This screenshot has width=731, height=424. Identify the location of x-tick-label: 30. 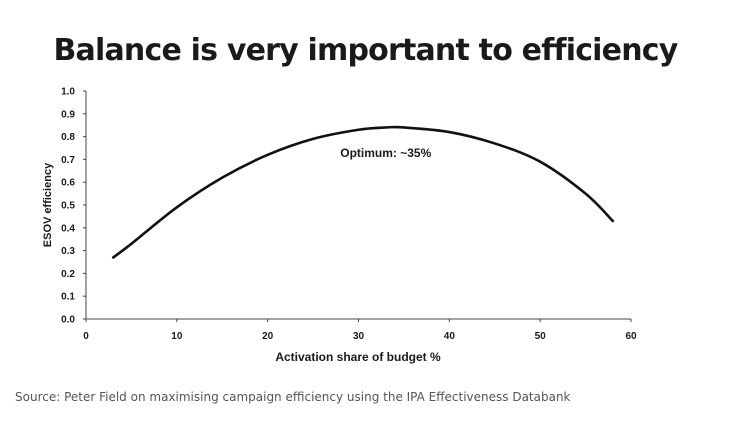
(359, 336).